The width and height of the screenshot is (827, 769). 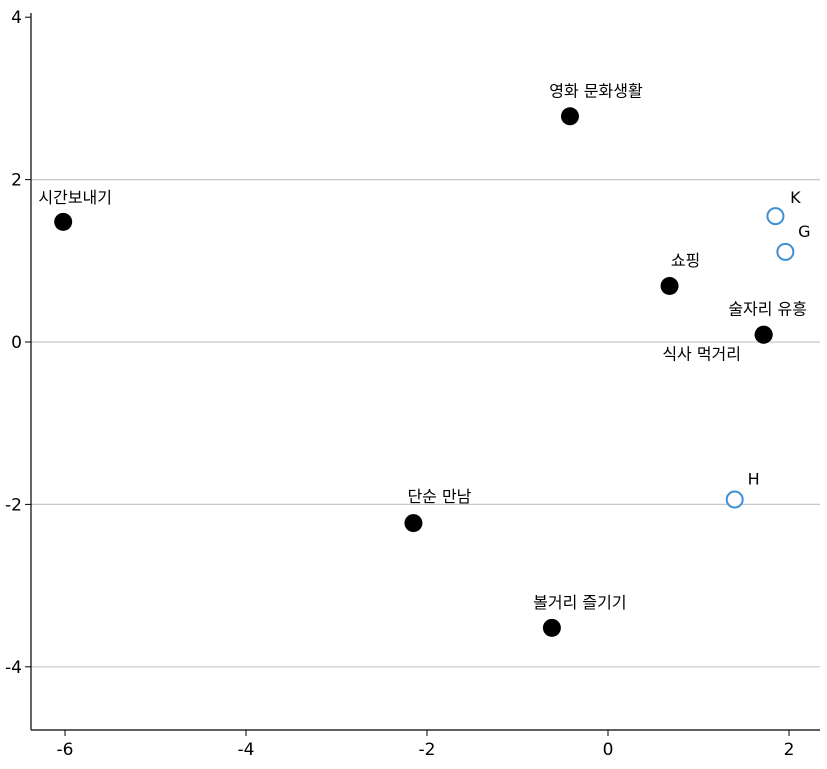 I want to click on point-label-0-0: 영화 문화생활, so click(x=596, y=90).